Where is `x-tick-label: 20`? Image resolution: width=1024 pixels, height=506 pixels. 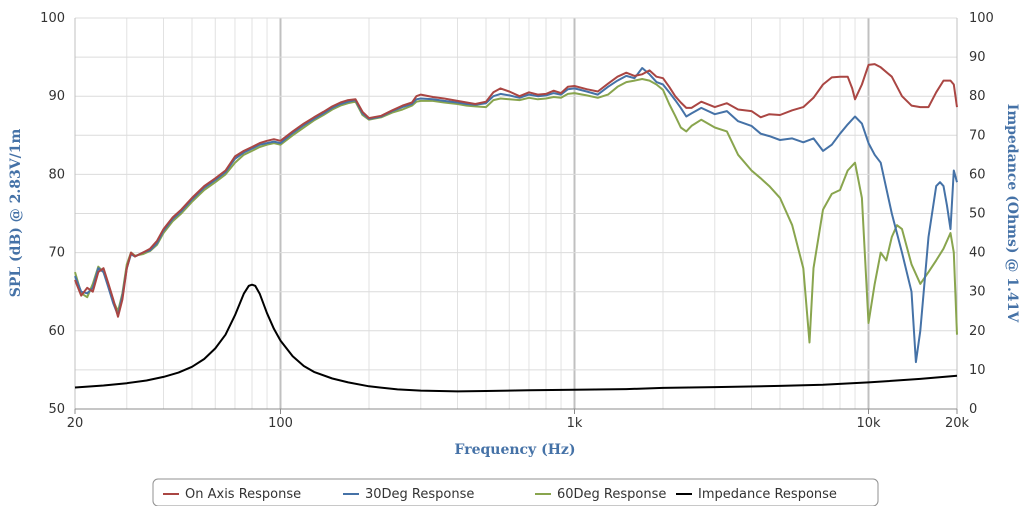 x-tick-label: 20 is located at coordinates (75, 423).